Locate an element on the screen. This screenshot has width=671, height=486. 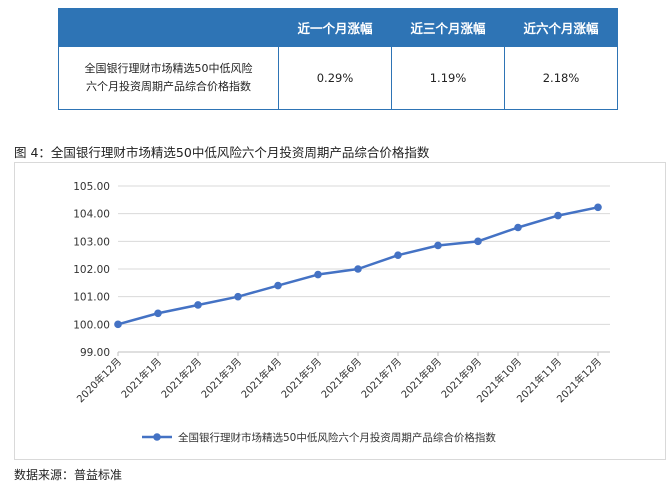
x-tick-label: 2021年1月 is located at coordinates (141, 378).